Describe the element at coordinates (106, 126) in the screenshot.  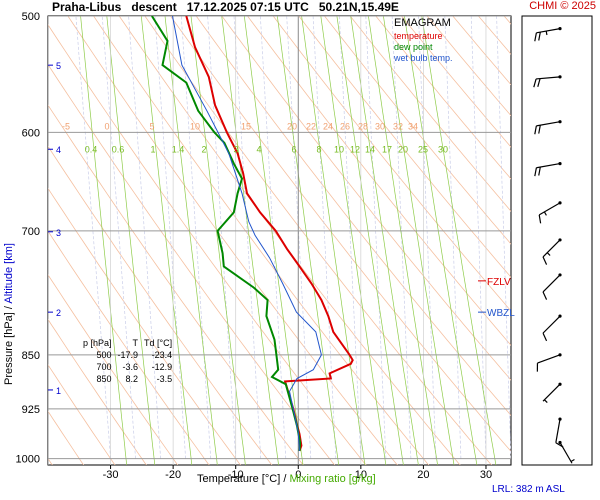
I see `theta-label: 0` at that location.